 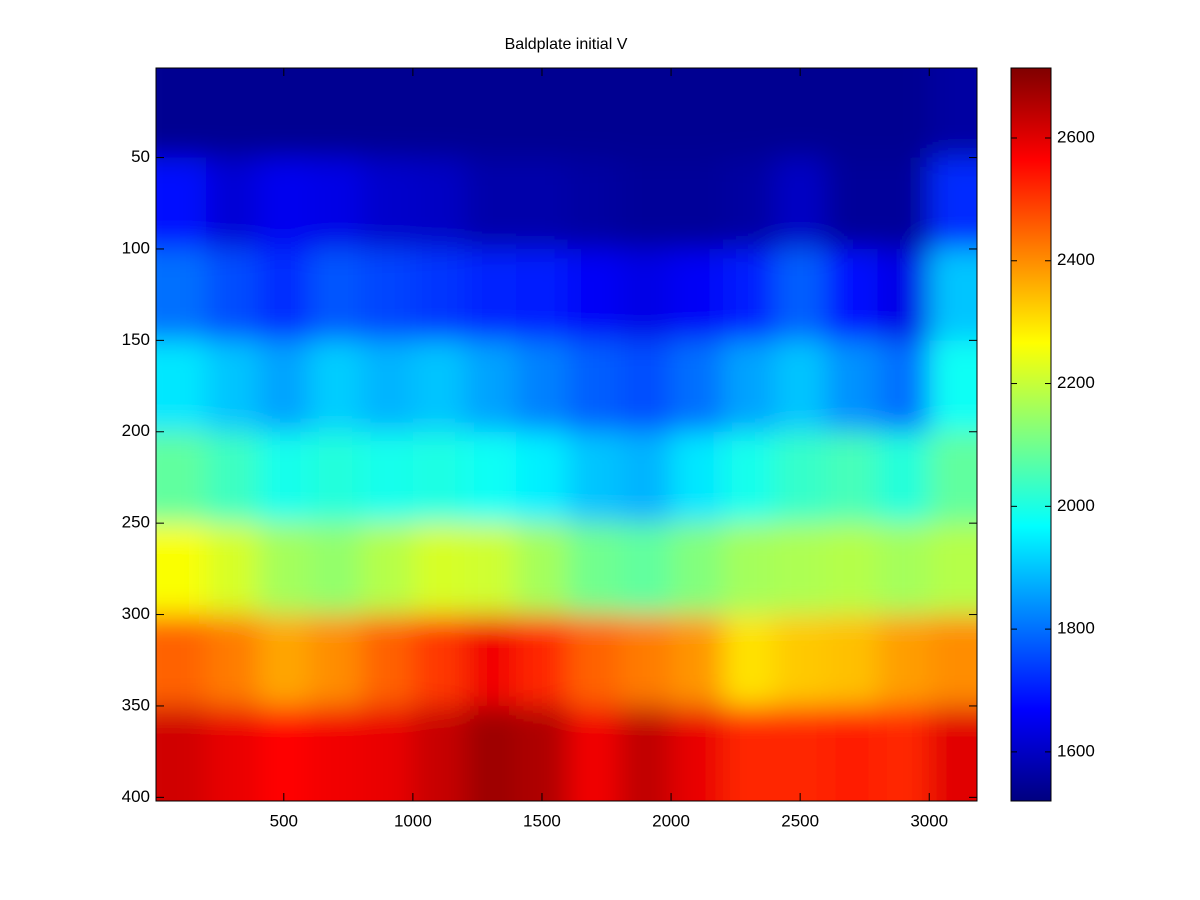 What do you see at coordinates (136, 430) in the screenshot?
I see `y-tick-label: 200` at bounding box center [136, 430].